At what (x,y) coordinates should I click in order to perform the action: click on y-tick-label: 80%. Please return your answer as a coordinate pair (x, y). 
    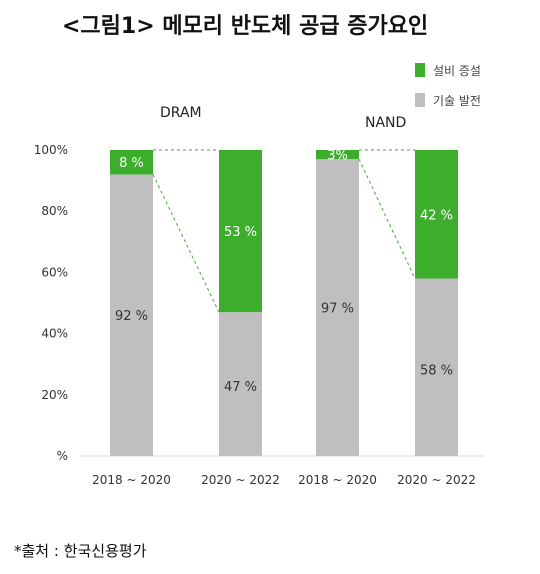
    Looking at the image, I should click on (54, 211).